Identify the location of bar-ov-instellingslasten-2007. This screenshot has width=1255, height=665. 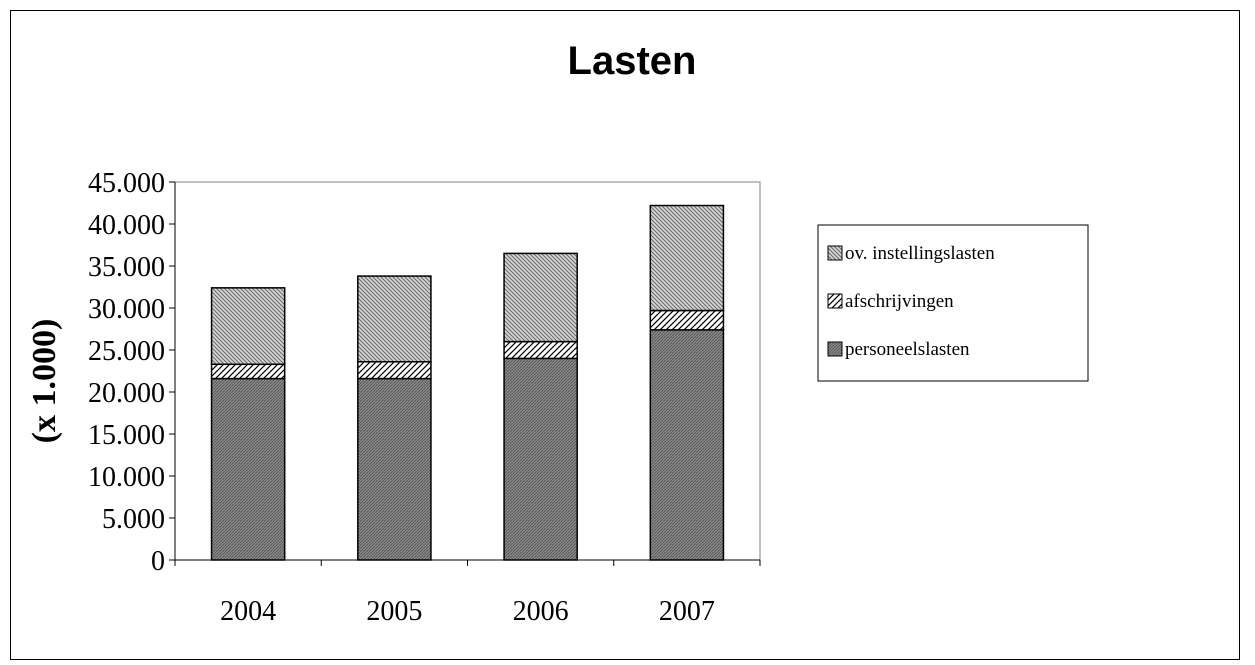
(687, 258).